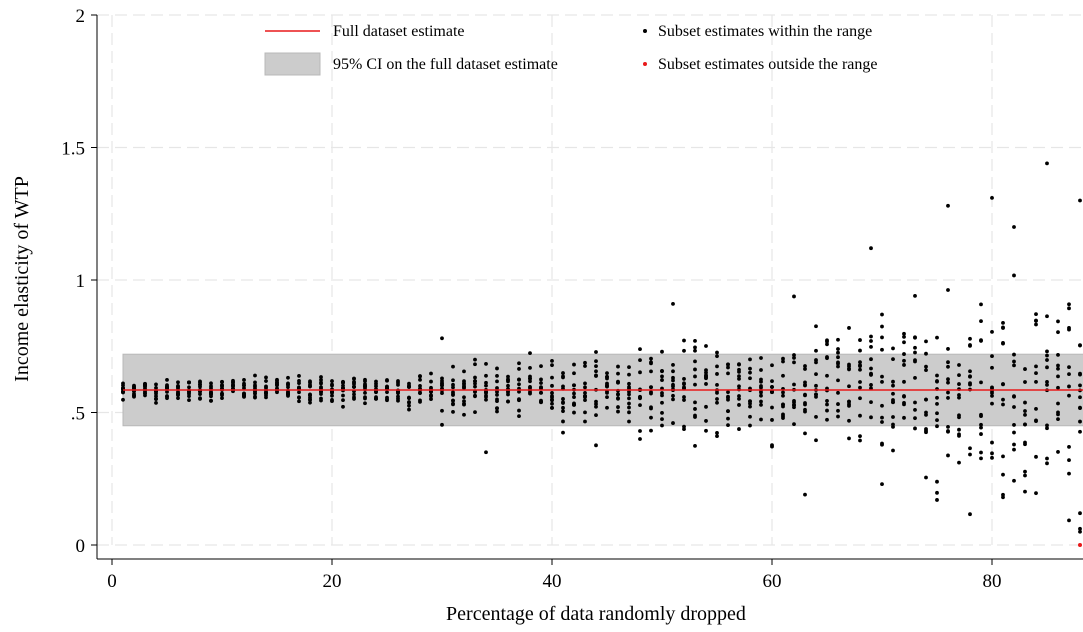 This screenshot has width=1083, height=632. I want to click on outside-points, so click(1080, 545).